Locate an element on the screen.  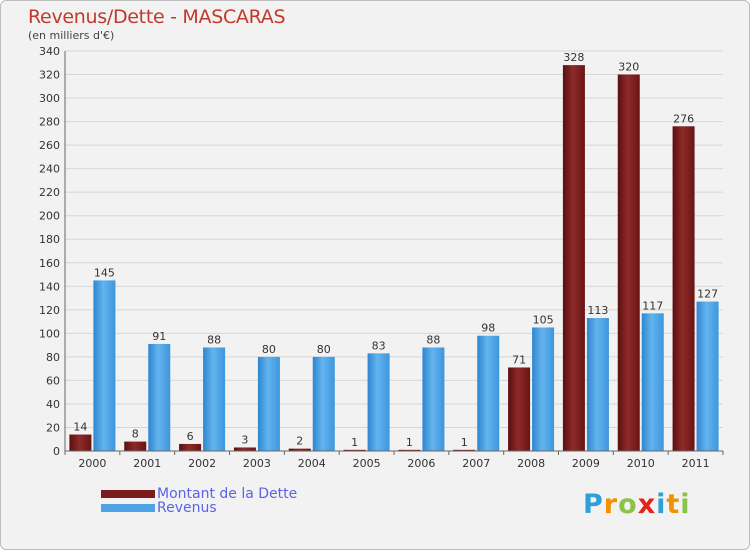
y-tick-label: 20 is located at coordinates (53, 427).